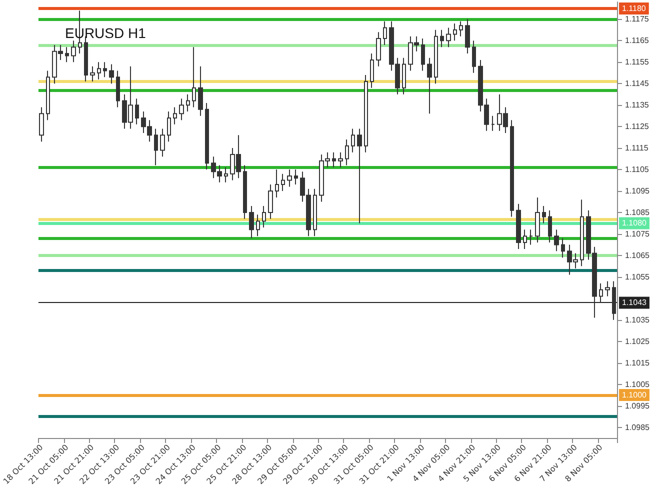 The height and width of the screenshot is (500, 665). I want to click on y-tick-label: 1.1085, so click(637, 212).